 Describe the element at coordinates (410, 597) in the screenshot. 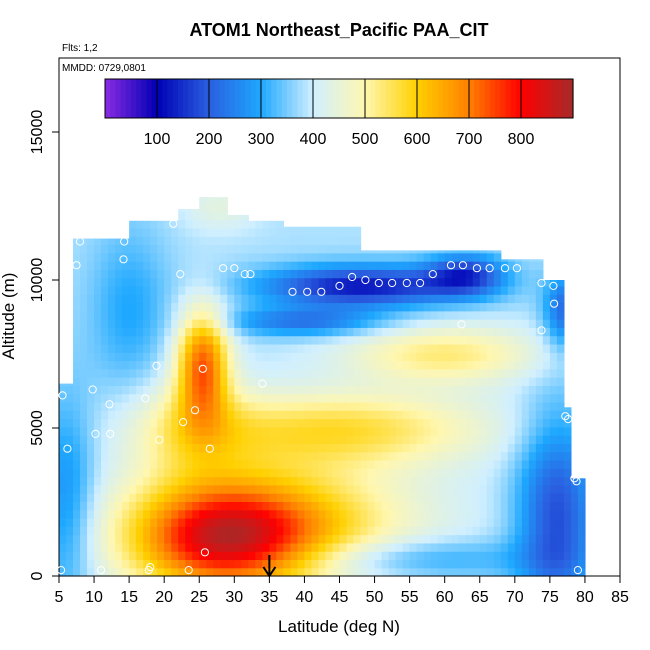

I see `x-tick-label: 55` at that location.